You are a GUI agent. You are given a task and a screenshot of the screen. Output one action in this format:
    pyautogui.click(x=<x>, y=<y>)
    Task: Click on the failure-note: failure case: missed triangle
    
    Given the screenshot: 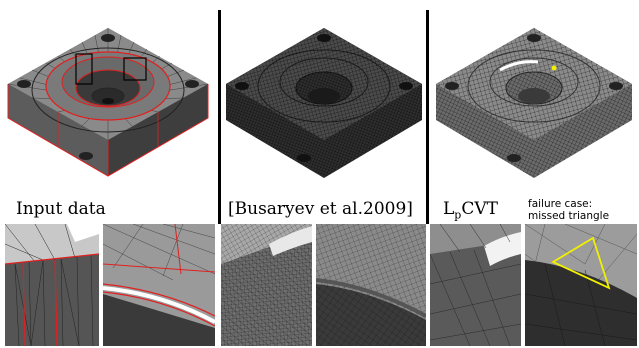 What is the action you would take?
    pyautogui.click(x=568, y=210)
    